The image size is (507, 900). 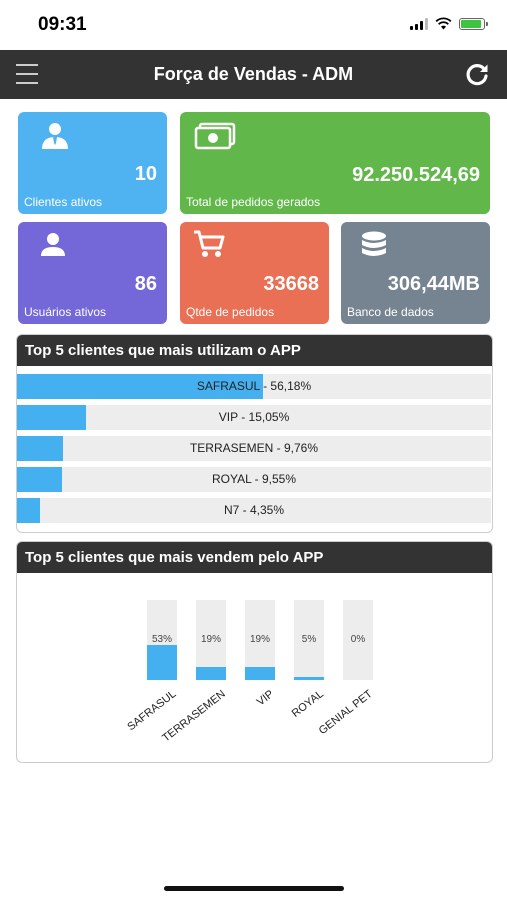 I want to click on user-icon, so click(x=53, y=244).